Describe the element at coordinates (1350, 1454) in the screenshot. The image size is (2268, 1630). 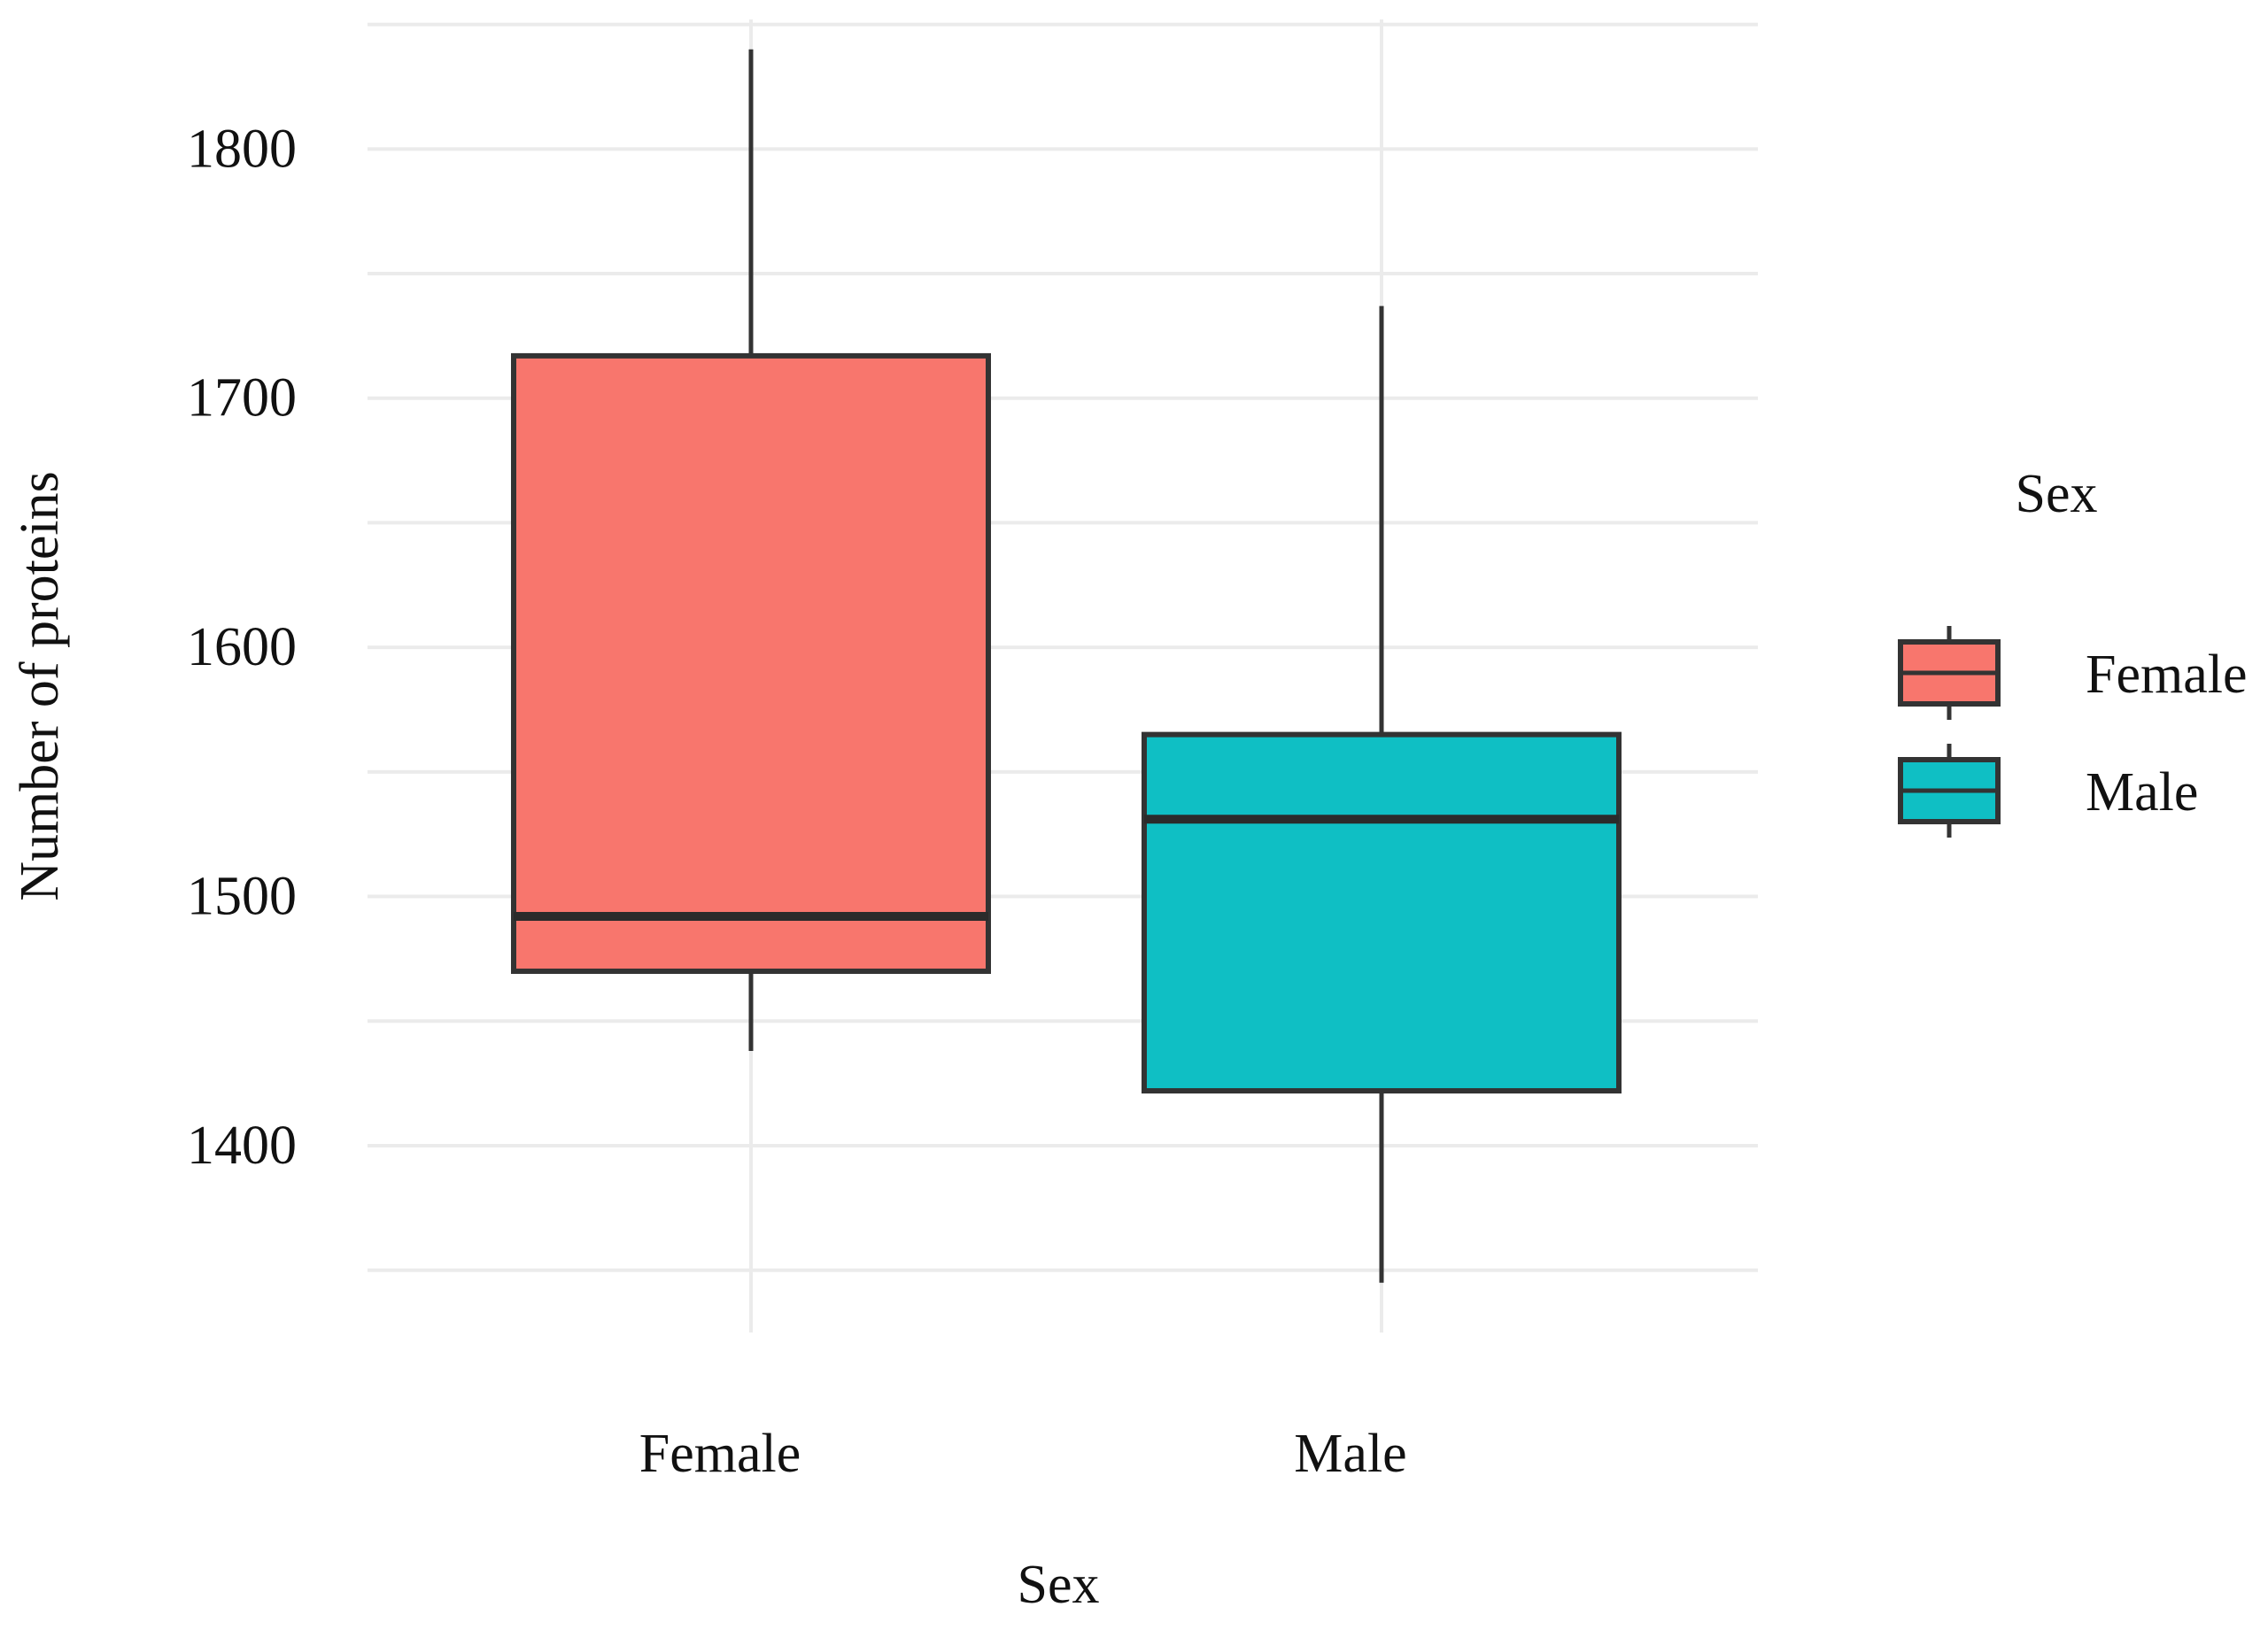
I see `x-tick-label: Male` at that location.